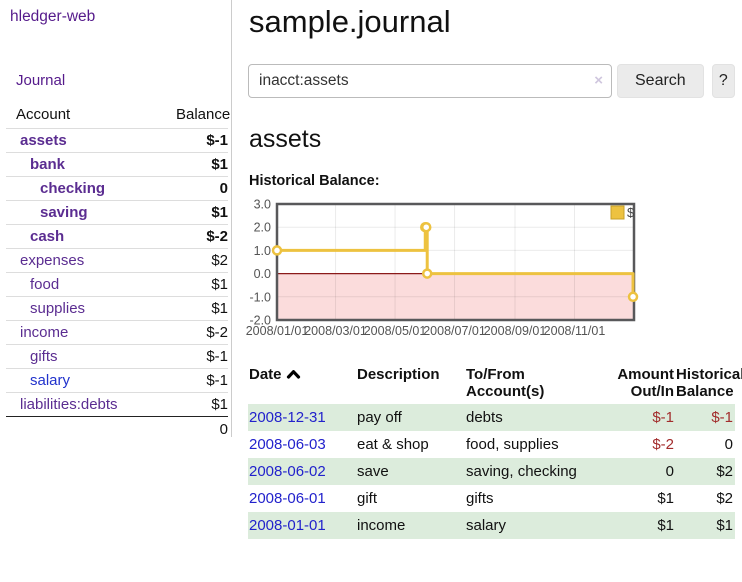 The height and width of the screenshot is (582, 742). Describe the element at coordinates (575, 331) in the screenshot. I see `x-axis-label: 2008/11/01` at that location.